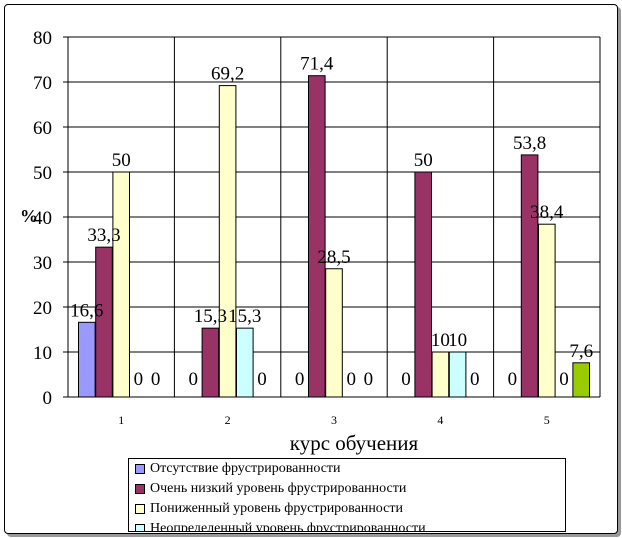 This screenshot has height=538, width=622. I want to click on legend-swatch-reduced, so click(140, 509).